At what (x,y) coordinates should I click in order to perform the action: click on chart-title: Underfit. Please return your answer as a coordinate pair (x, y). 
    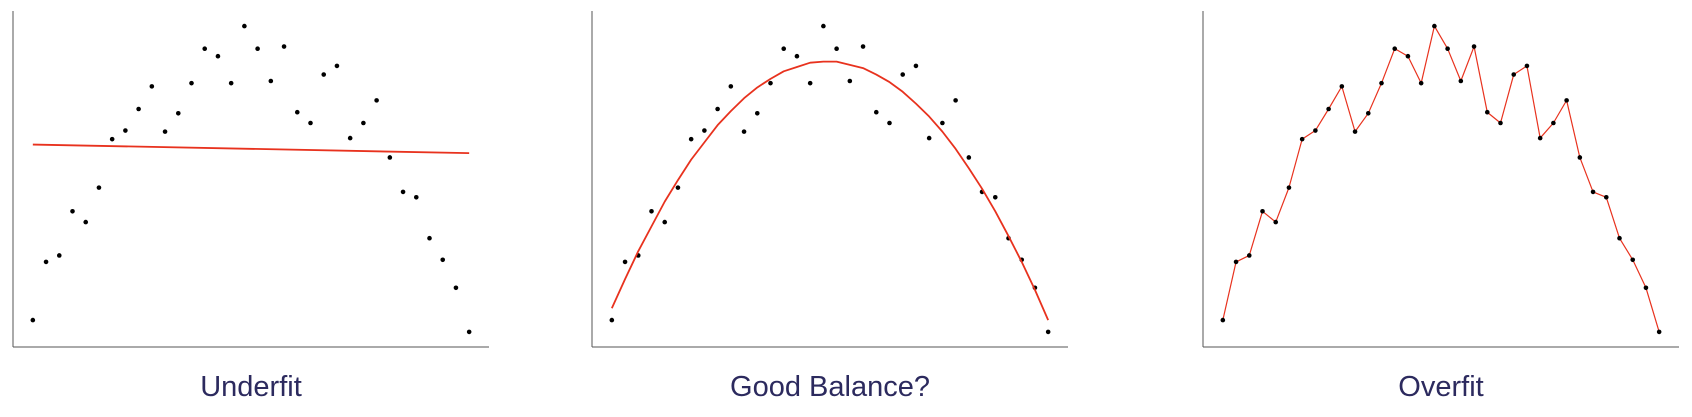
    Looking at the image, I should click on (251, 387).